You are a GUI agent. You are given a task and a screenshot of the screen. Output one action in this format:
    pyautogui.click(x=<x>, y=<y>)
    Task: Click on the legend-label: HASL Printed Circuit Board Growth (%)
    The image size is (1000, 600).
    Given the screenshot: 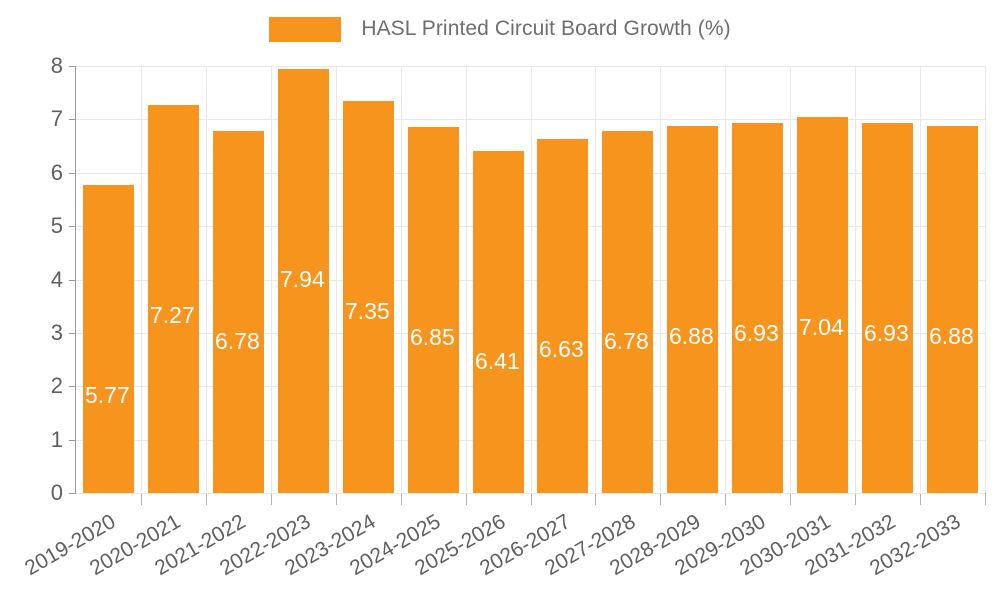 What is the action you would take?
    pyautogui.click(x=546, y=28)
    